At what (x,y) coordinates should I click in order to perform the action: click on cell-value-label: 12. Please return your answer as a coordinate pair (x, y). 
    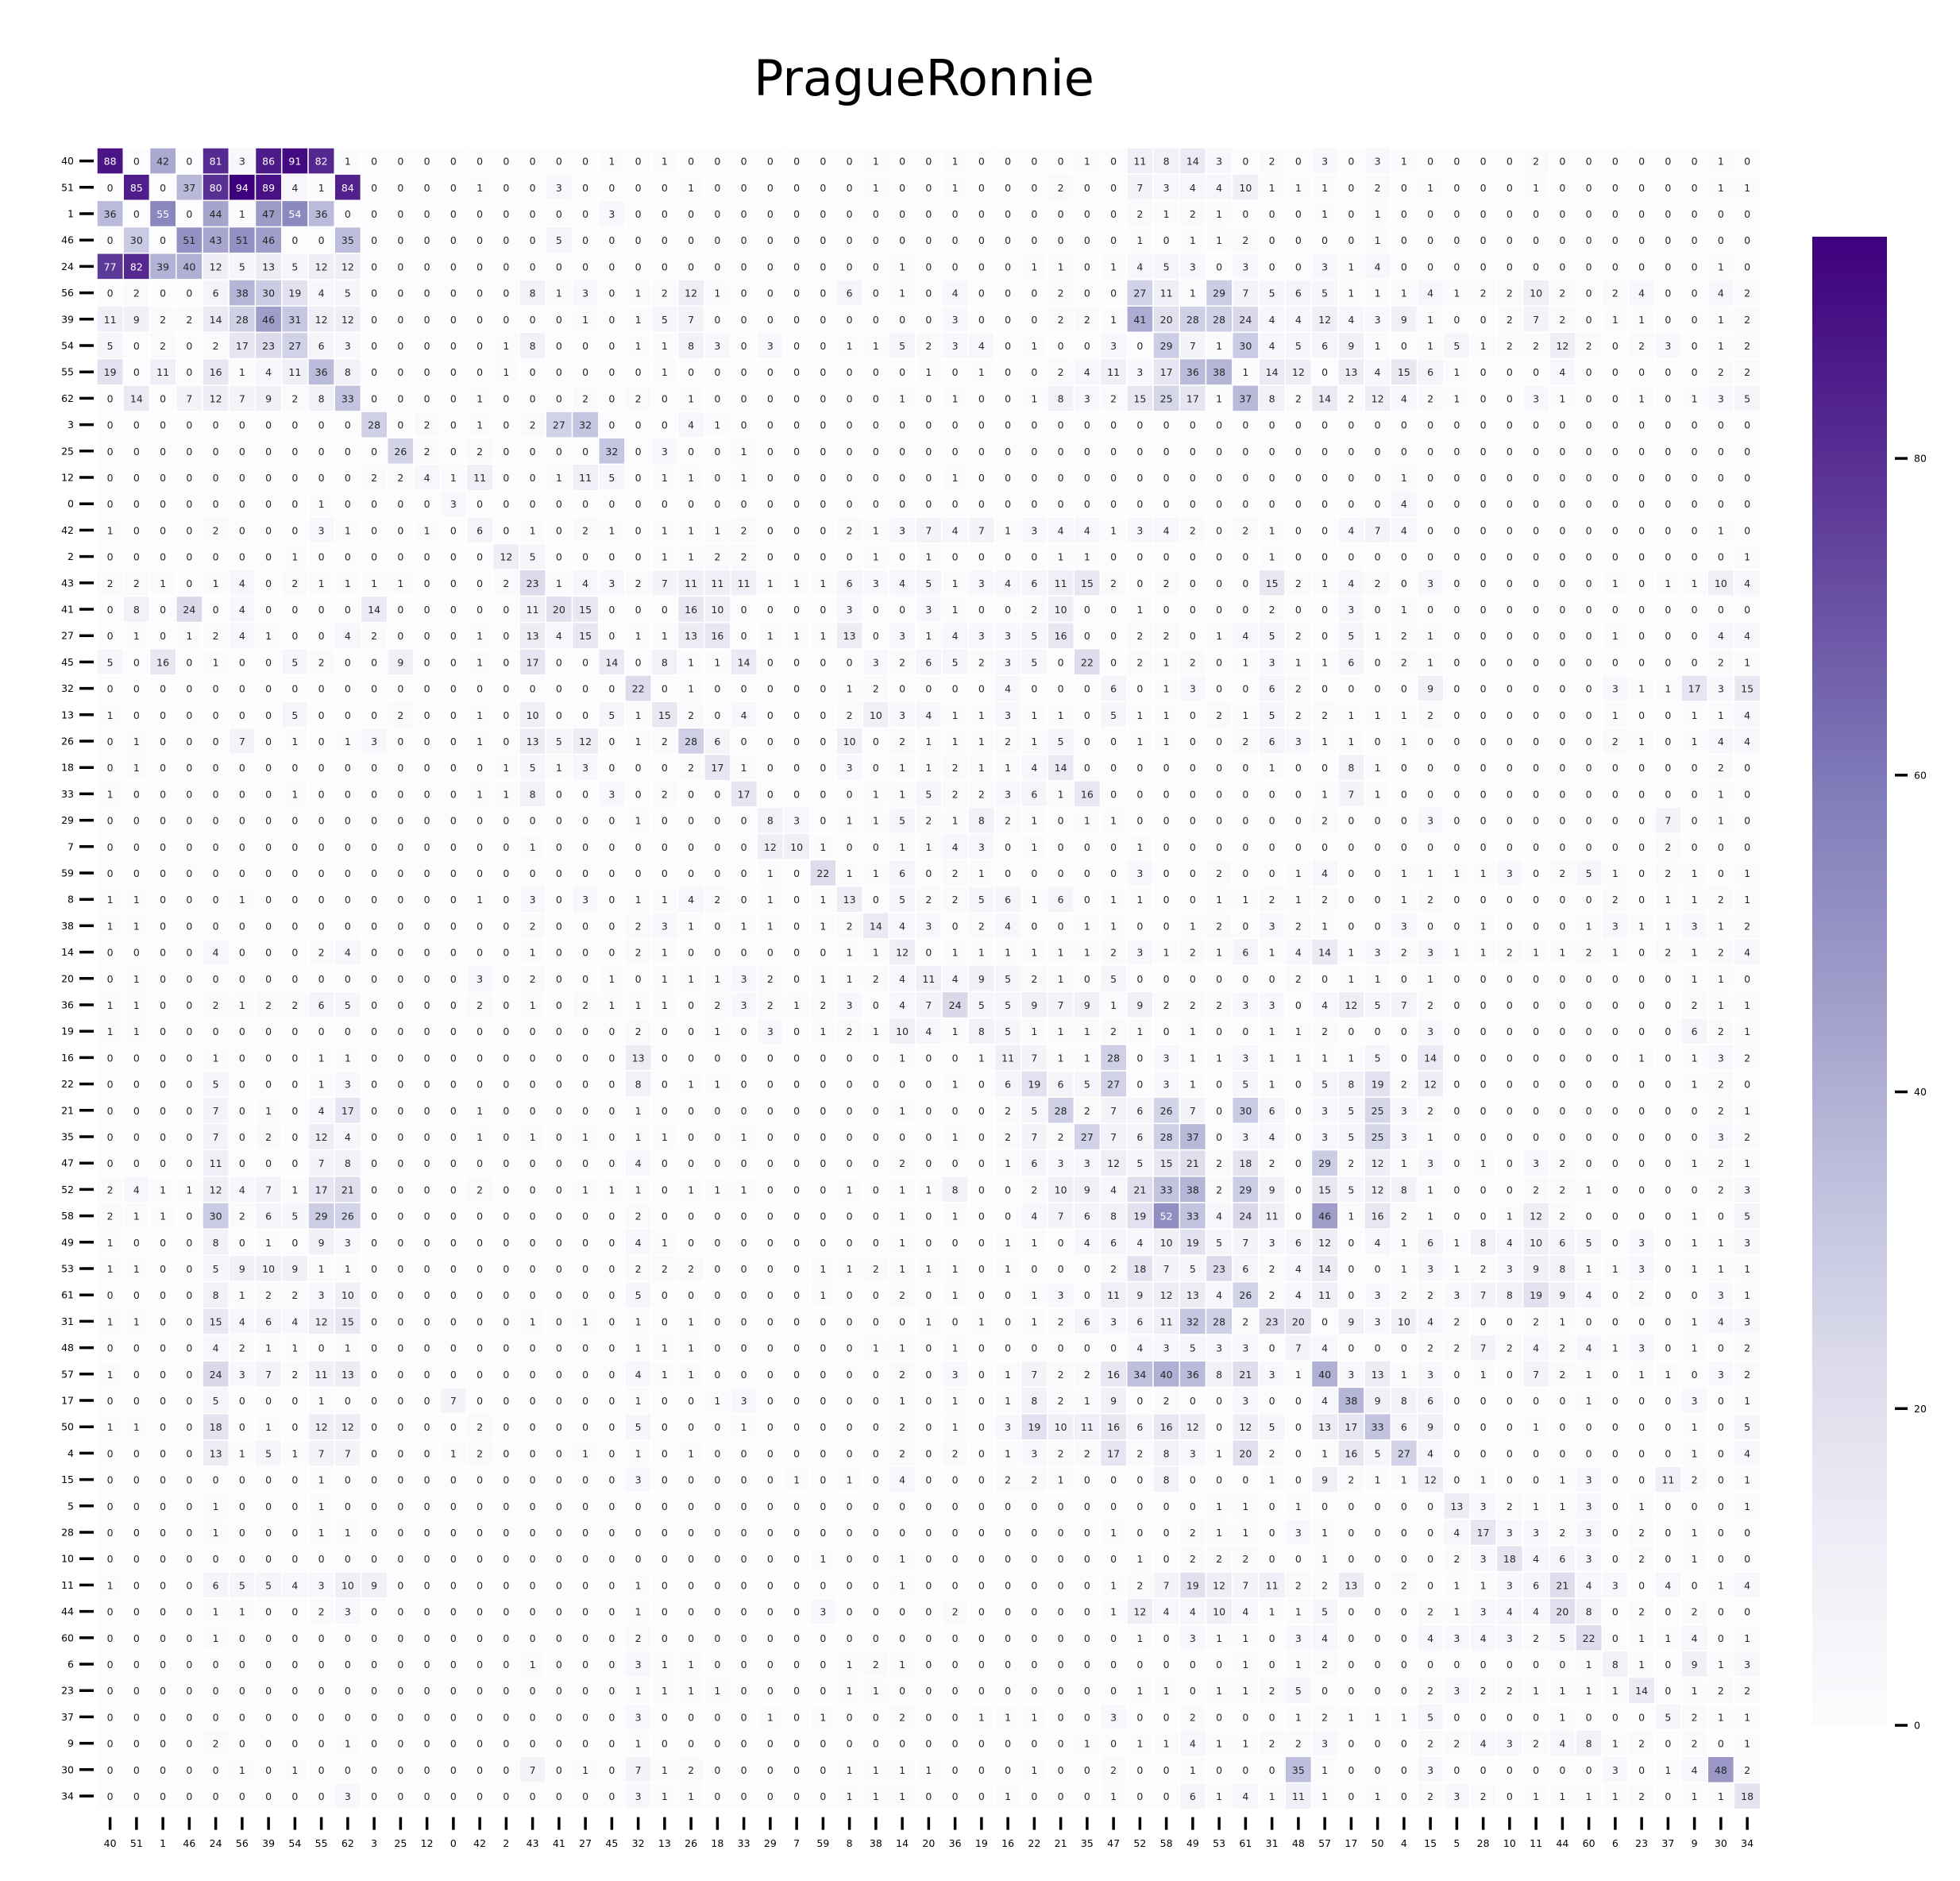
    Looking at the image, I should click on (1298, 372).